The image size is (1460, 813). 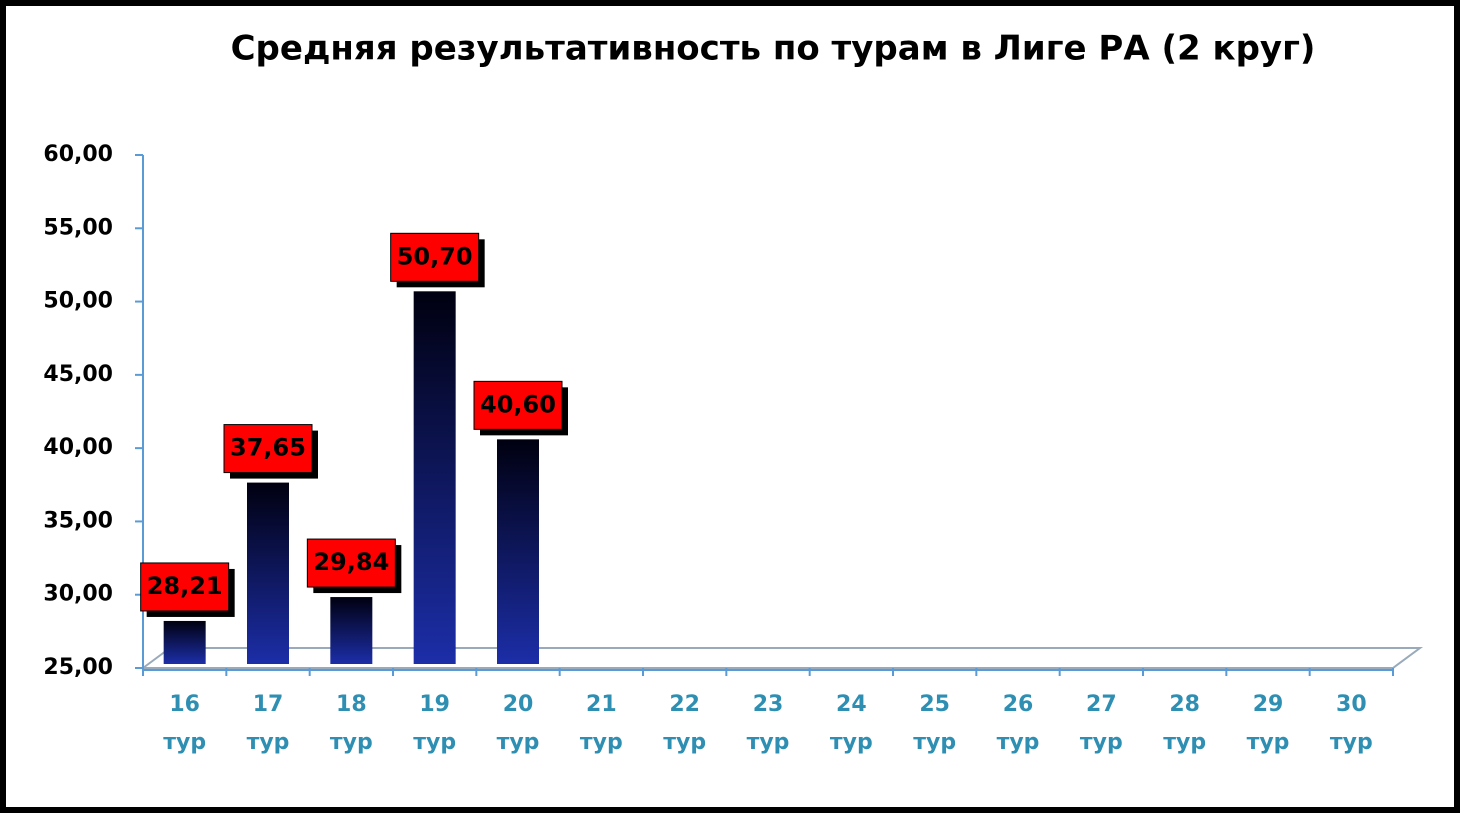 I want to click on x-tick-label: 25 тур, so click(x=935, y=723).